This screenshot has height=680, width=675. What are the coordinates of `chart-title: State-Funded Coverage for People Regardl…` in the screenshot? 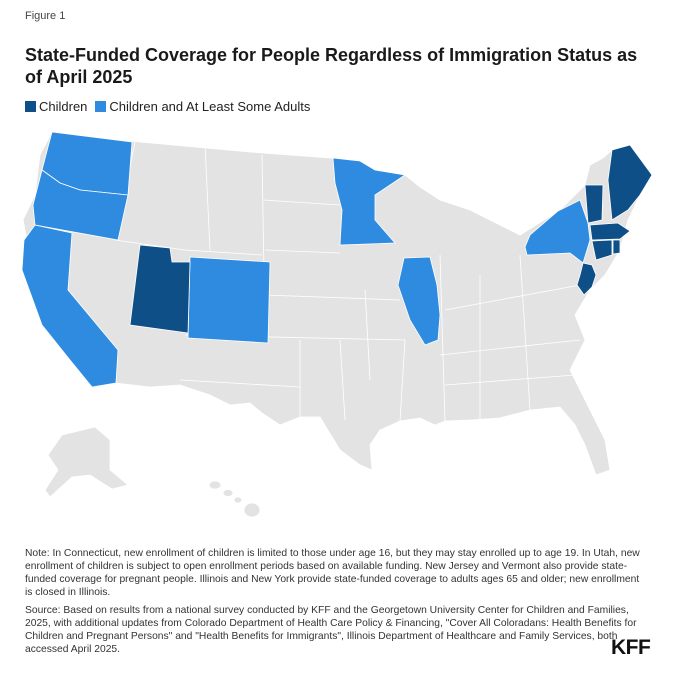 It's located at (331, 66).